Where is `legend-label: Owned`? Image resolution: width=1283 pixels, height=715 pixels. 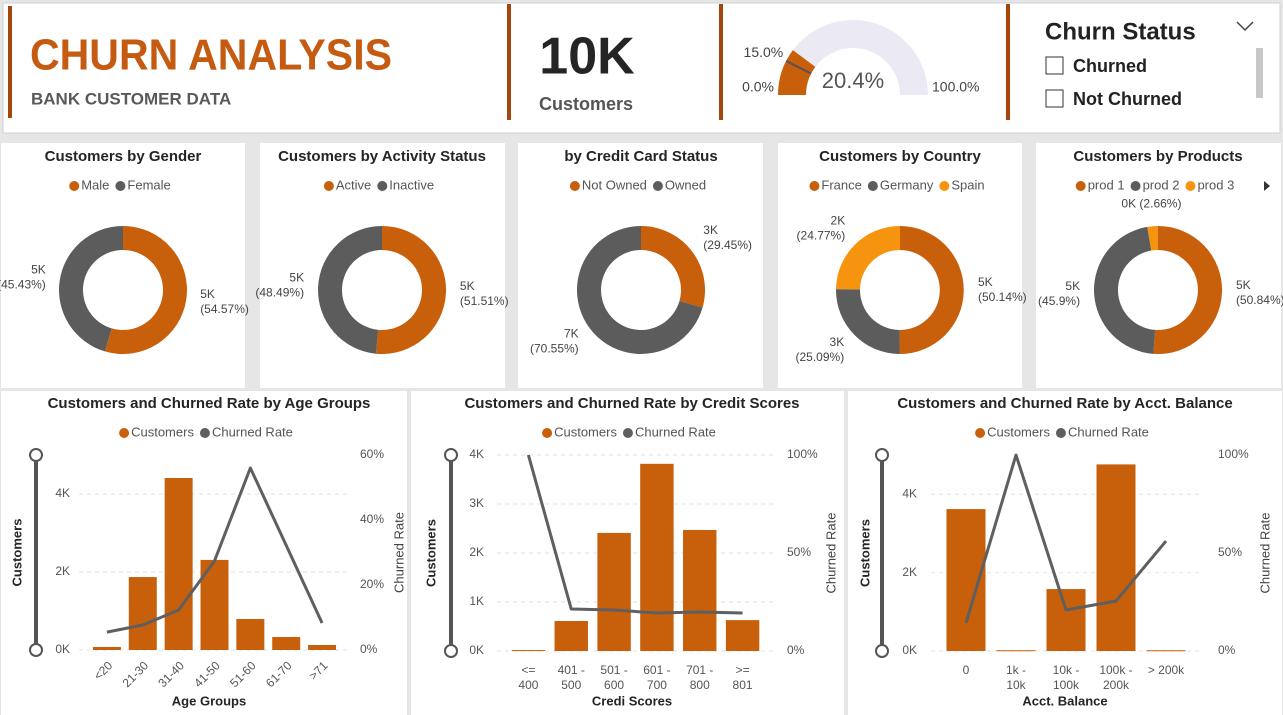 legend-label: Owned is located at coordinates (685, 184).